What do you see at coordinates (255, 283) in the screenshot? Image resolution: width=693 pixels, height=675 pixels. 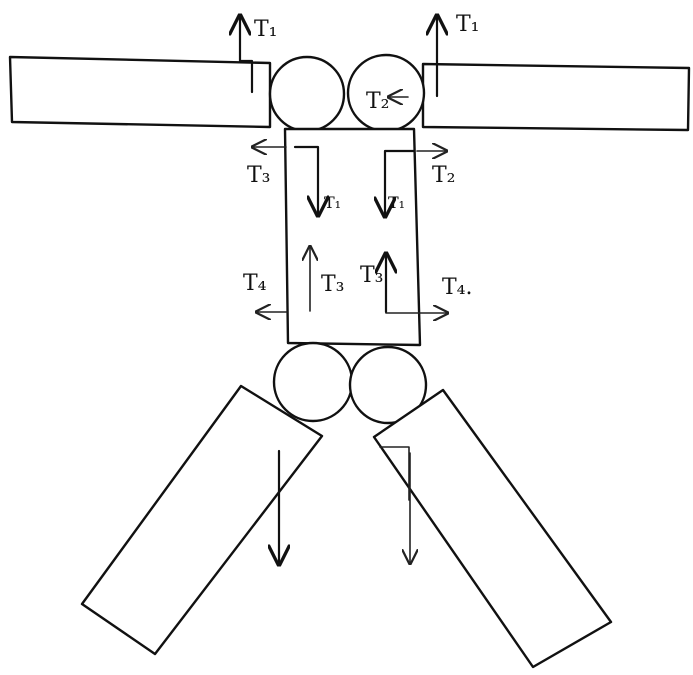 I see `t4-left-label: T₄` at bounding box center [255, 283].